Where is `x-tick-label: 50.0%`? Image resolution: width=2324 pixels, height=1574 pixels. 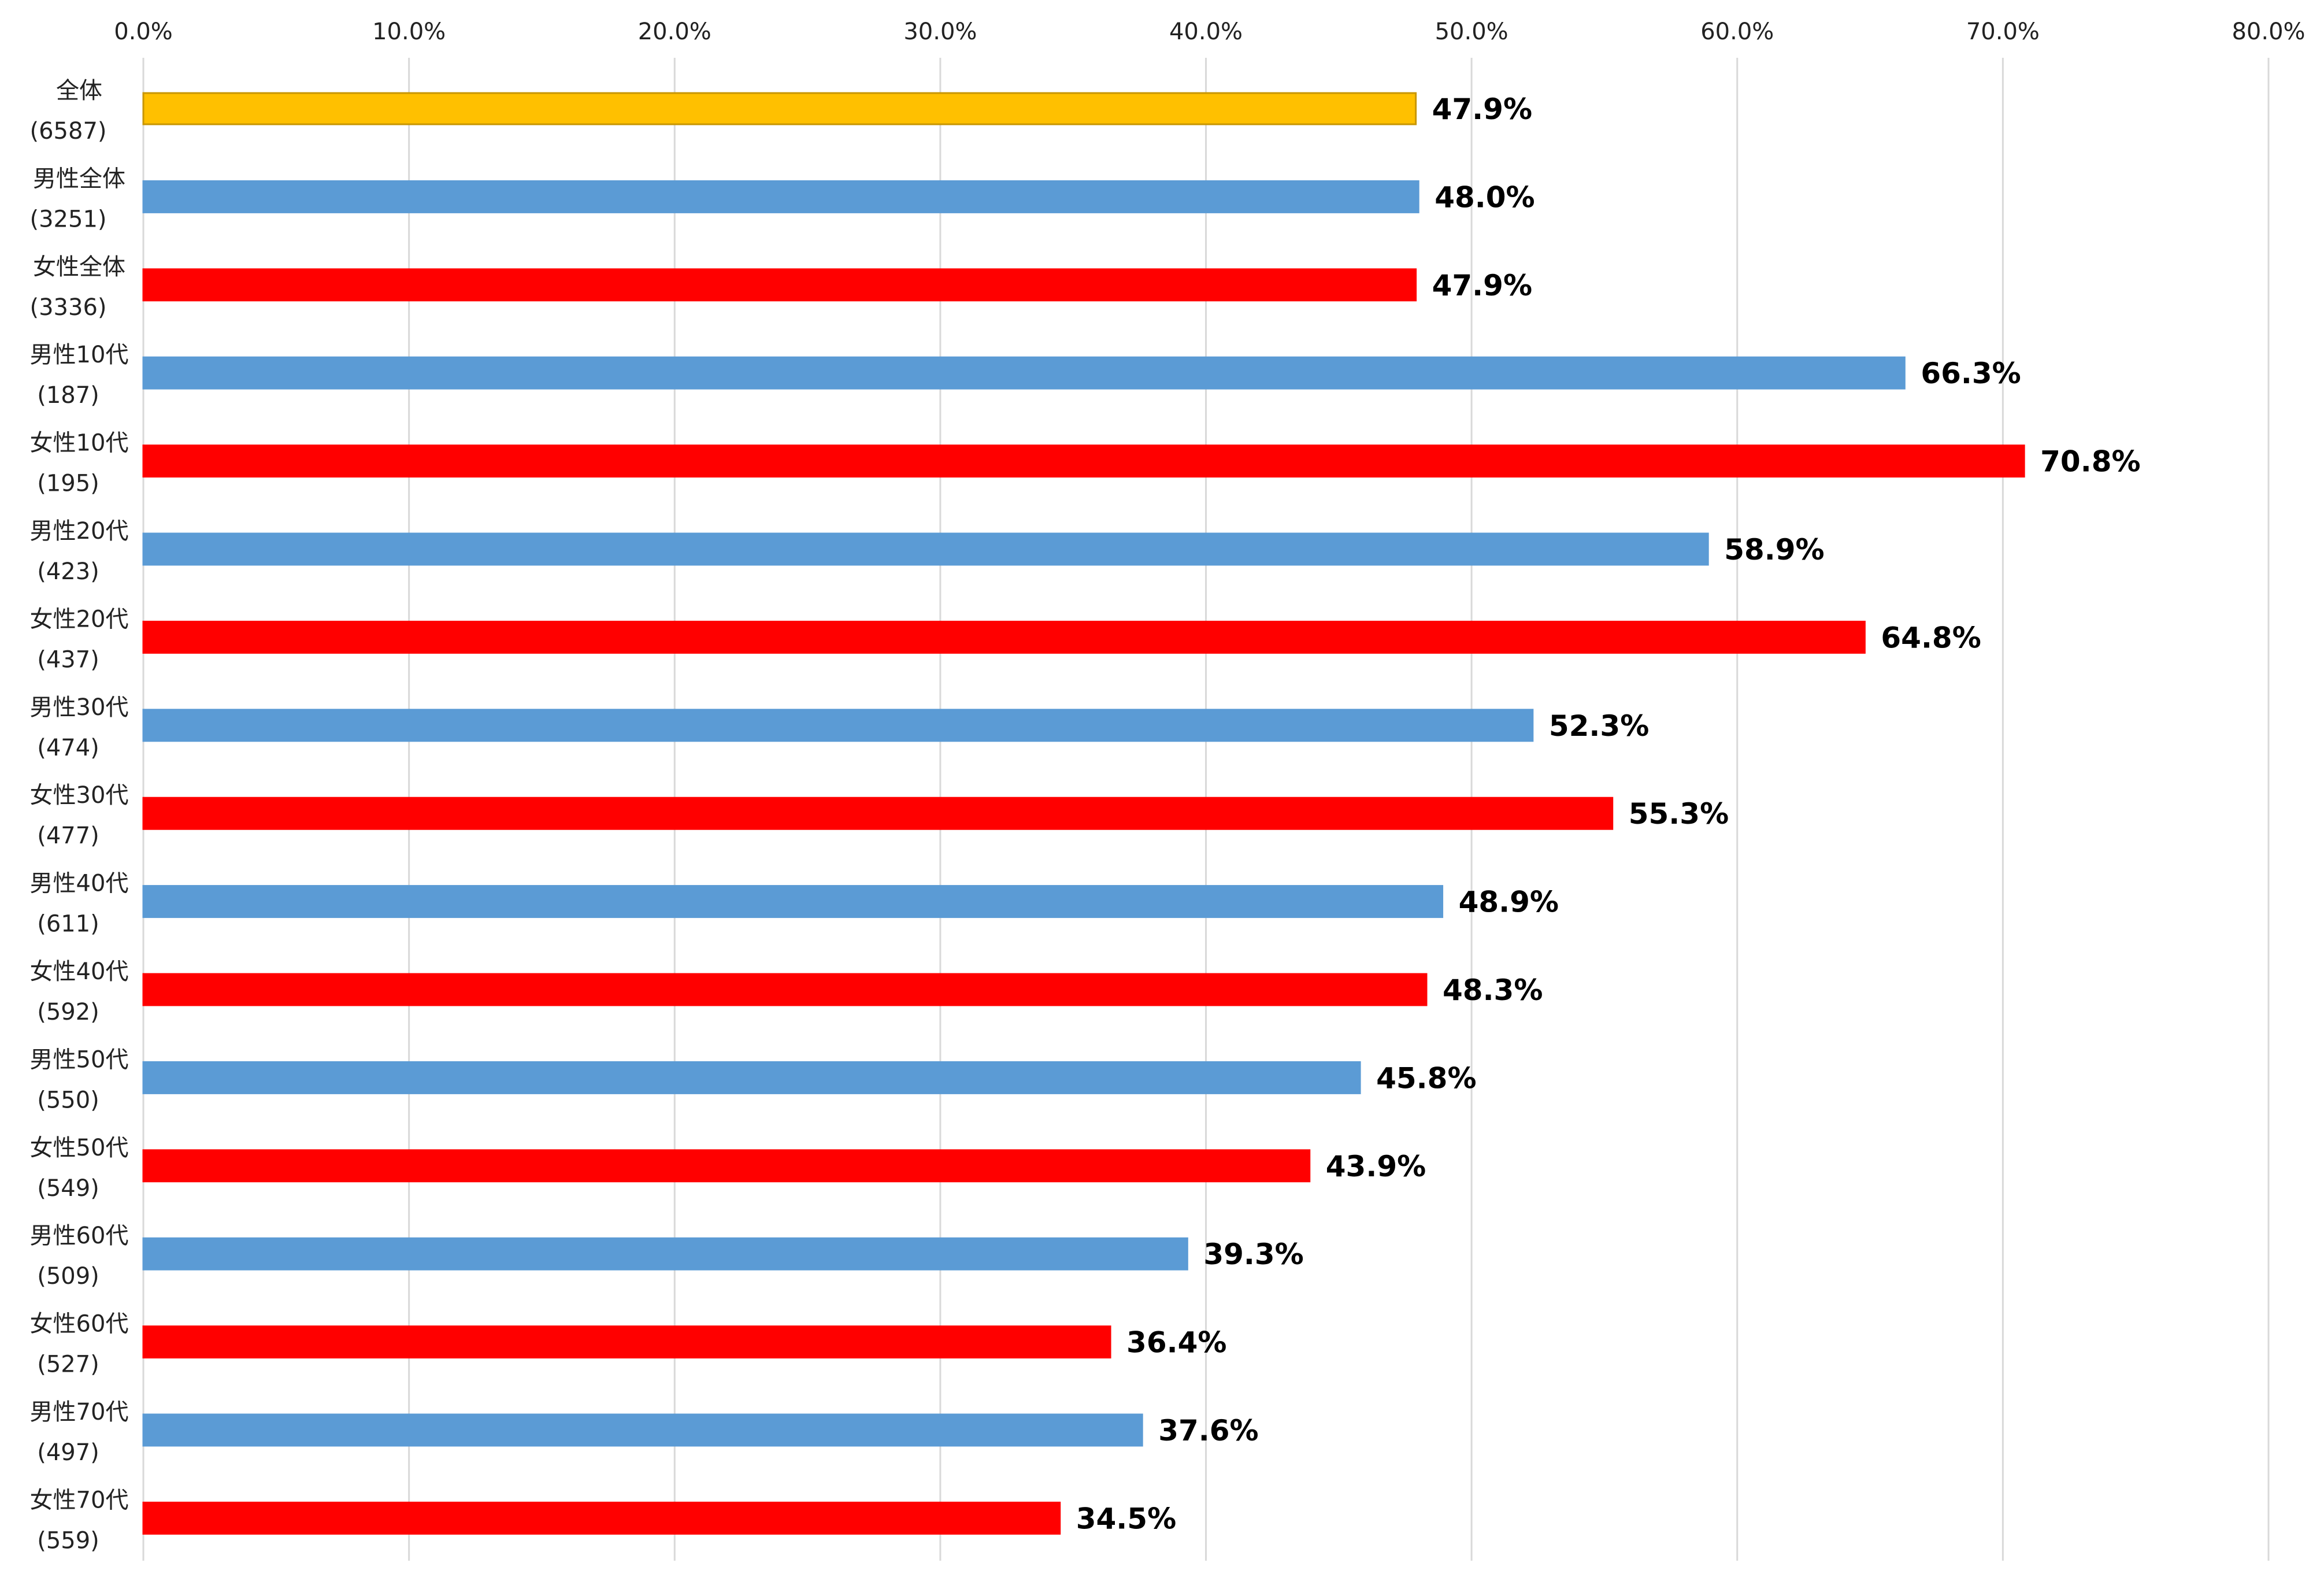 x-tick-label: 50.0% is located at coordinates (1471, 31).